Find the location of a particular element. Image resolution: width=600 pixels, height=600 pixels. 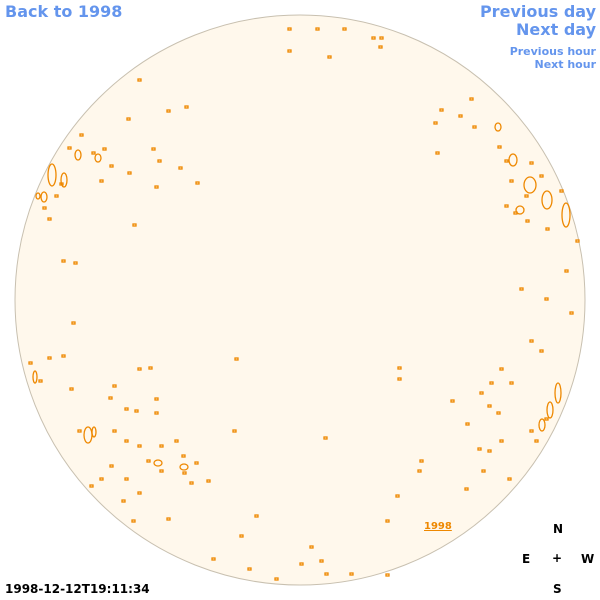

compass-center-marker: + is located at coordinates (557, 558).